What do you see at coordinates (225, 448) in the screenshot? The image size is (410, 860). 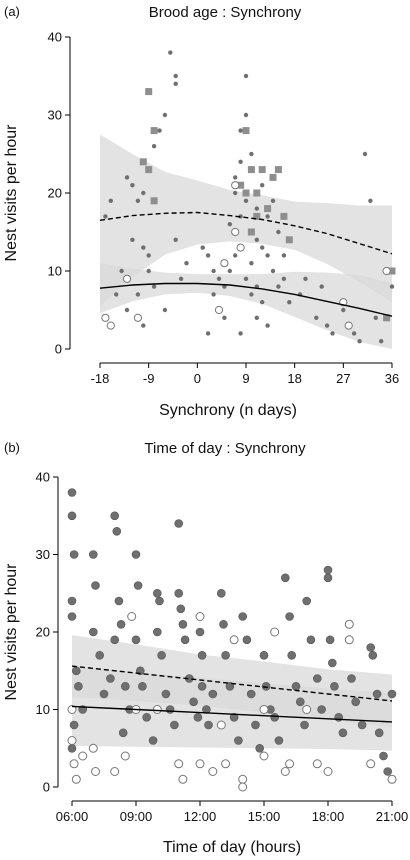 I see `panel-b-title: Time of day : Synchrony` at bounding box center [225, 448].